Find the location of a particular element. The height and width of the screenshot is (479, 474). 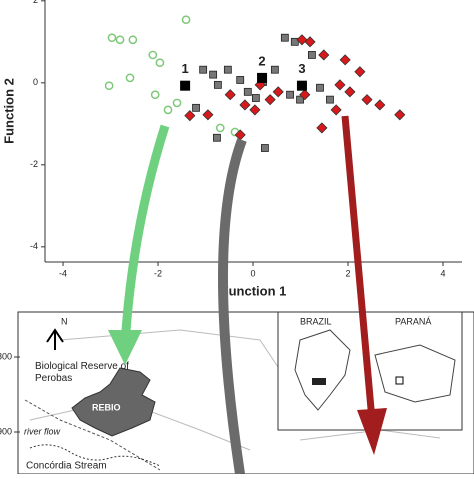

x-tick-label: -2 is located at coordinates (158, 273).